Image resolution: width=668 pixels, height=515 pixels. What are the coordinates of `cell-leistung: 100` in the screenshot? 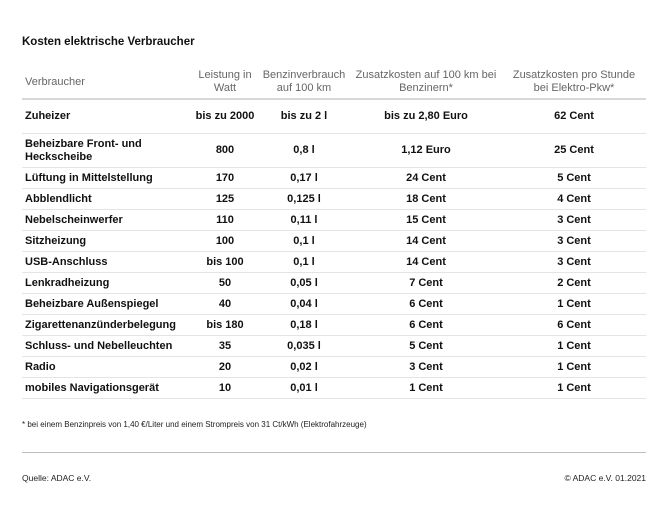 It's located at (225, 241).